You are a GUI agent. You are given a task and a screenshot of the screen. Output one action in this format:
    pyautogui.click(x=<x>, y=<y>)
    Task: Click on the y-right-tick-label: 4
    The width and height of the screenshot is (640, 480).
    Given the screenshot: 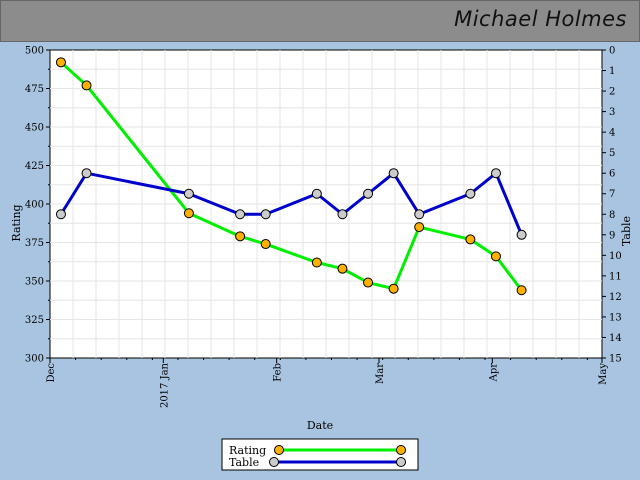 What is the action you would take?
    pyautogui.click(x=612, y=133)
    